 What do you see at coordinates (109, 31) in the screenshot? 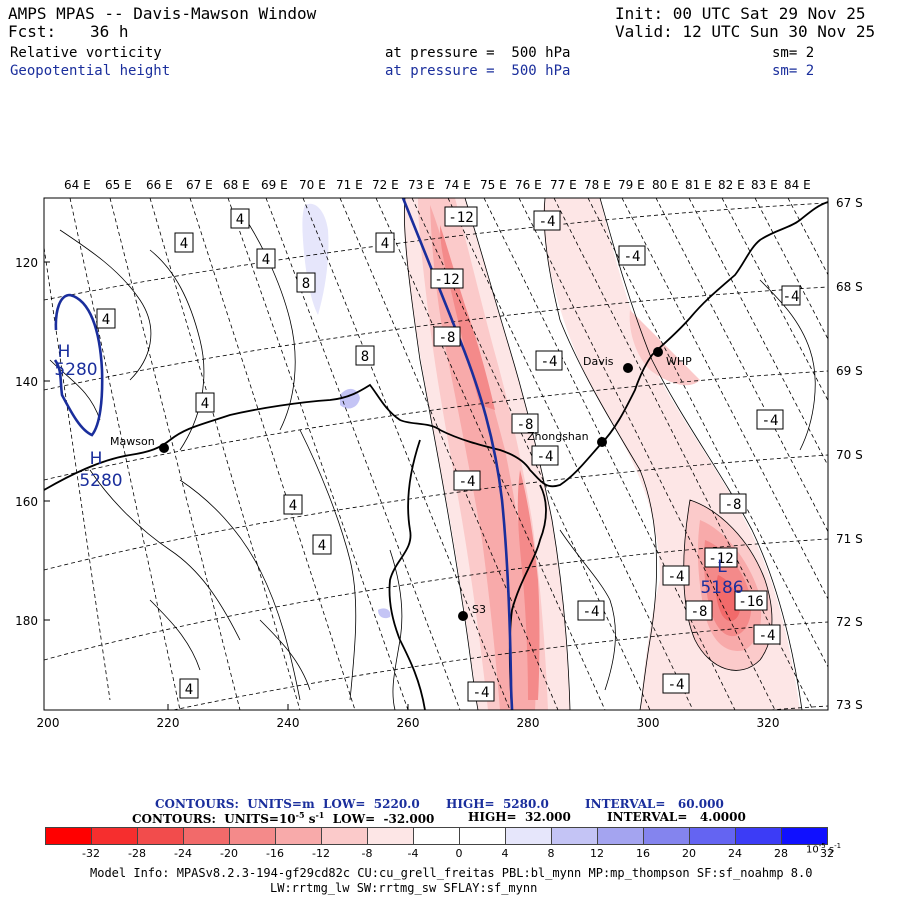
I see `forecast-hour: 36 h` at bounding box center [109, 31].